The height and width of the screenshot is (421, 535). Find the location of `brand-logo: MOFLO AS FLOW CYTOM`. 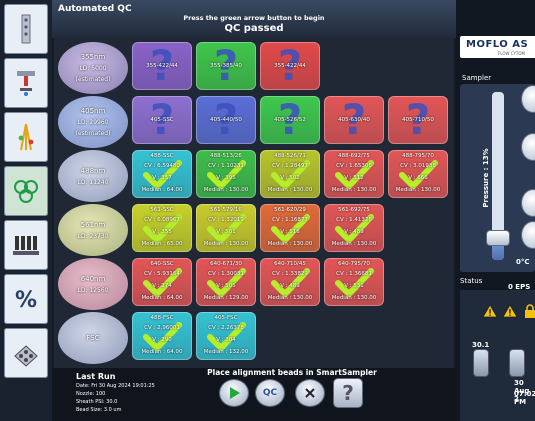

brand-logo: MOFLO AS FLOW CYTOM is located at coordinates (497, 47).